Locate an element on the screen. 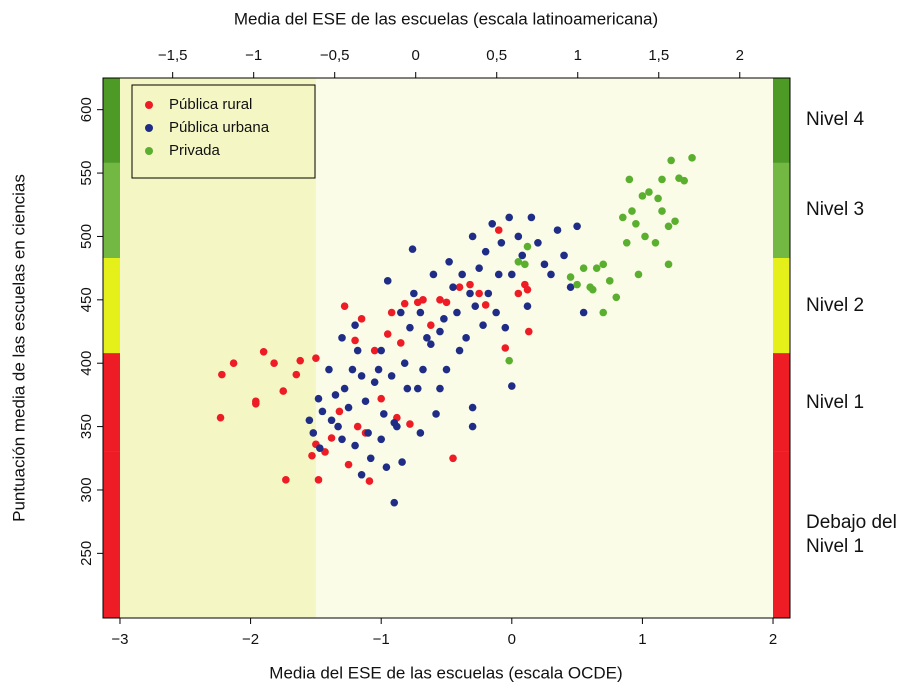 The image size is (922, 689). legend-label: Pública rural is located at coordinates (210, 104).